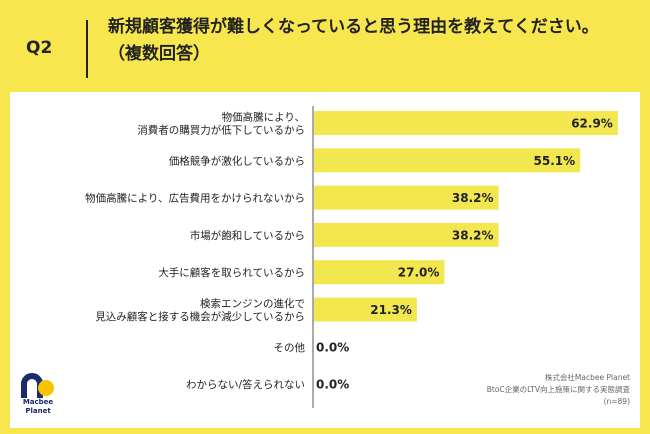 Image resolution: width=650 pixels, height=434 pixels. Describe the element at coordinates (587, 377) in the screenshot. I see `footer-company: 株式会社Macbee Planet` at that location.